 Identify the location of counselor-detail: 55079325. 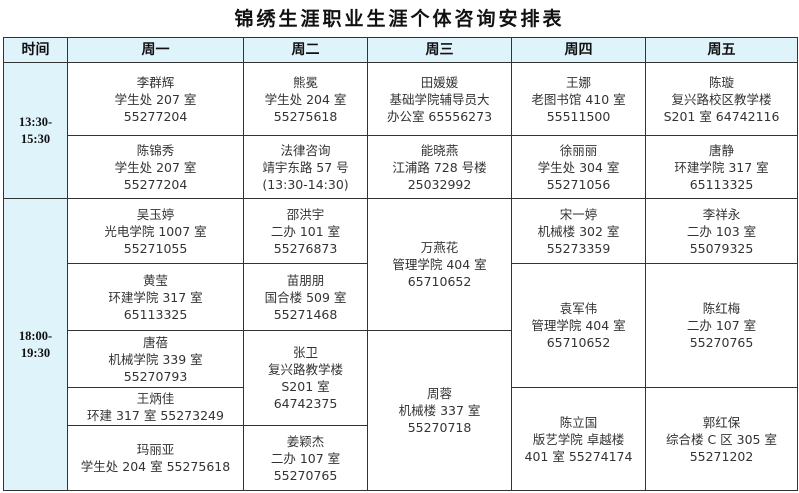
(721, 248).